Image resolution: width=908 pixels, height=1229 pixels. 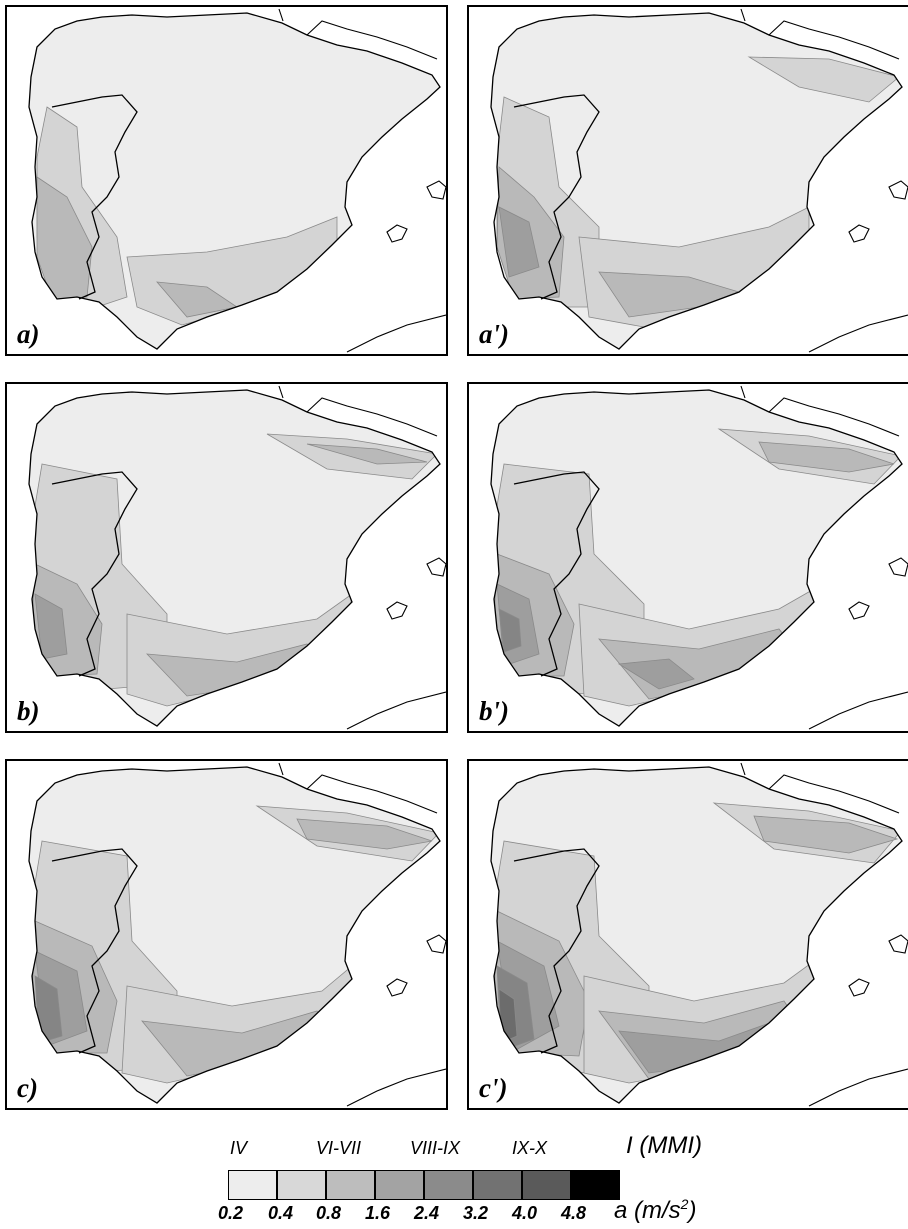 I want to click on legend-intensity-ix-x: IX-X, so click(x=529, y=1148).